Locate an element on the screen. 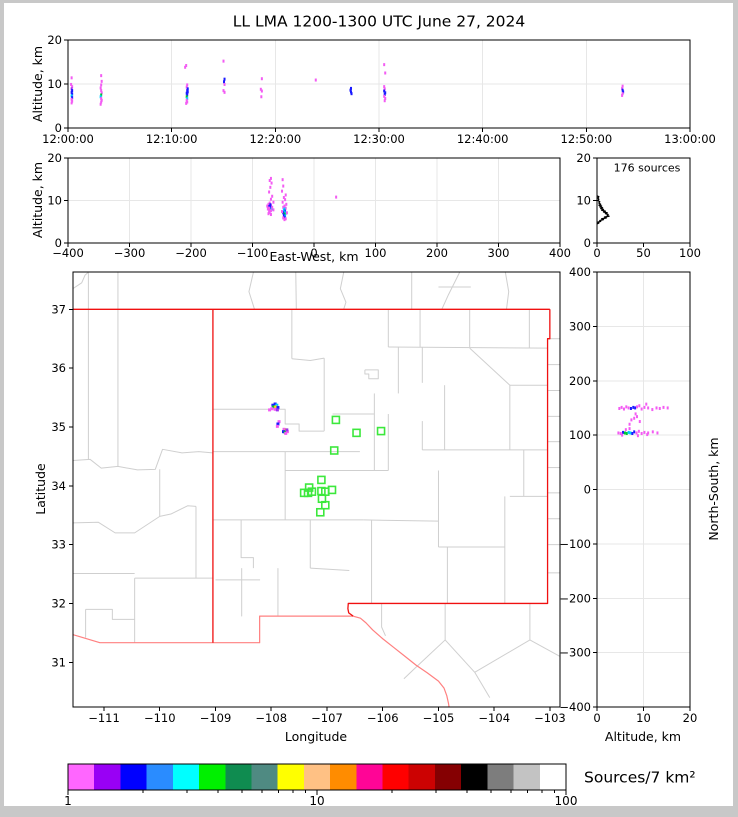  tick-label: 12:40:00 is located at coordinates (483, 139).